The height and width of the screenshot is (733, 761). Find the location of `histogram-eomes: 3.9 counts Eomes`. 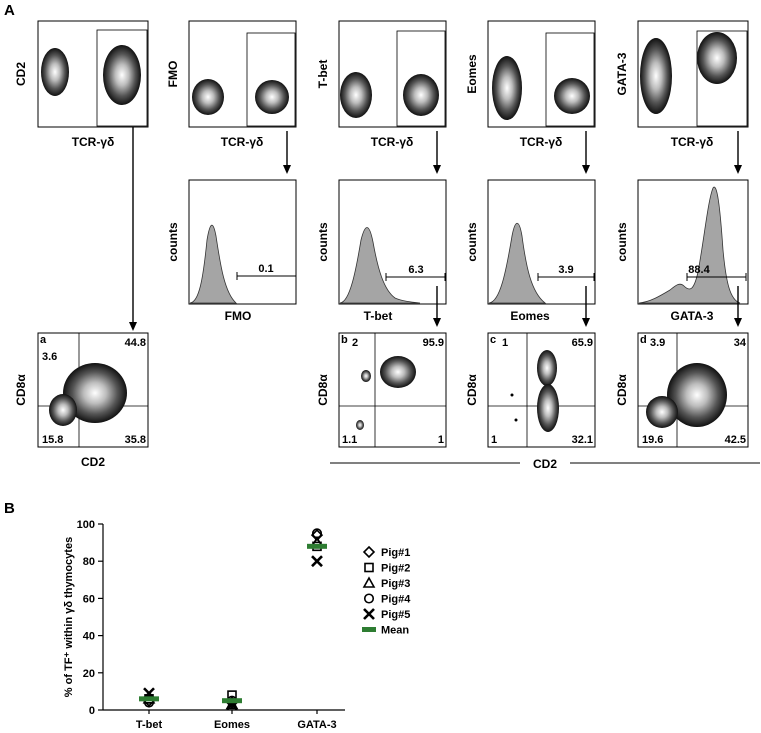

histogram-eomes: 3.9 counts Eomes is located at coordinates (530, 251).